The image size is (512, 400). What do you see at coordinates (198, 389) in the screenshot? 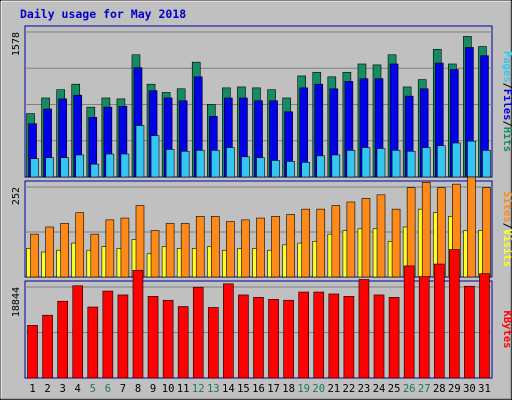
I see `x-tick-label-day-12: 12` at bounding box center [198, 389].